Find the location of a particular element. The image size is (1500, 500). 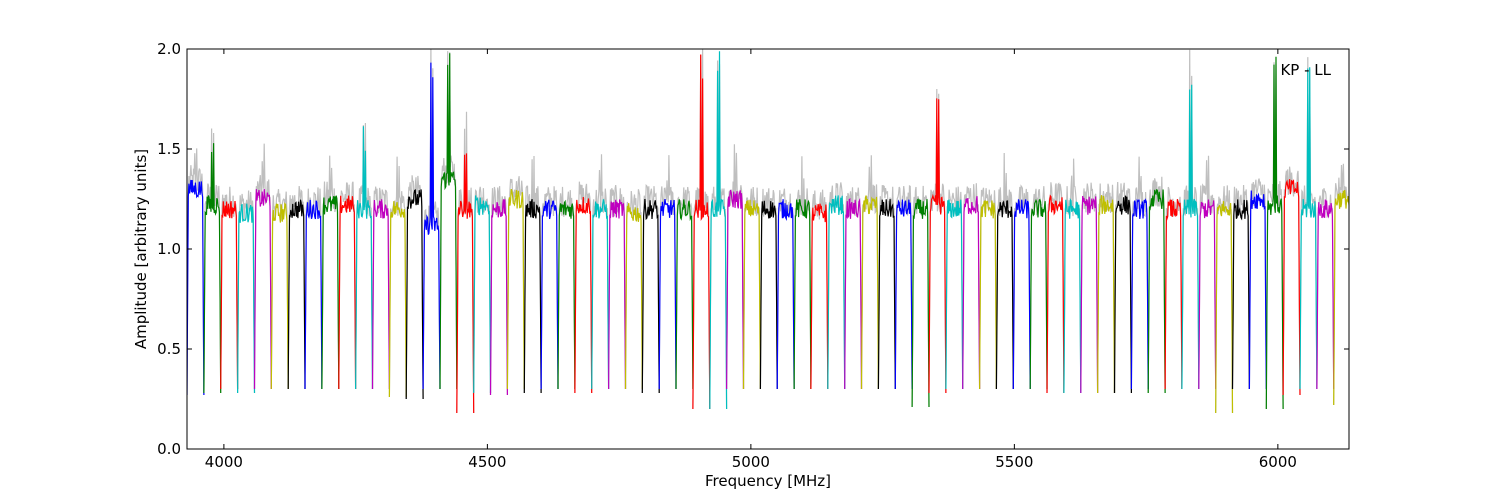

x-tick-label: 4000 is located at coordinates (224, 462).